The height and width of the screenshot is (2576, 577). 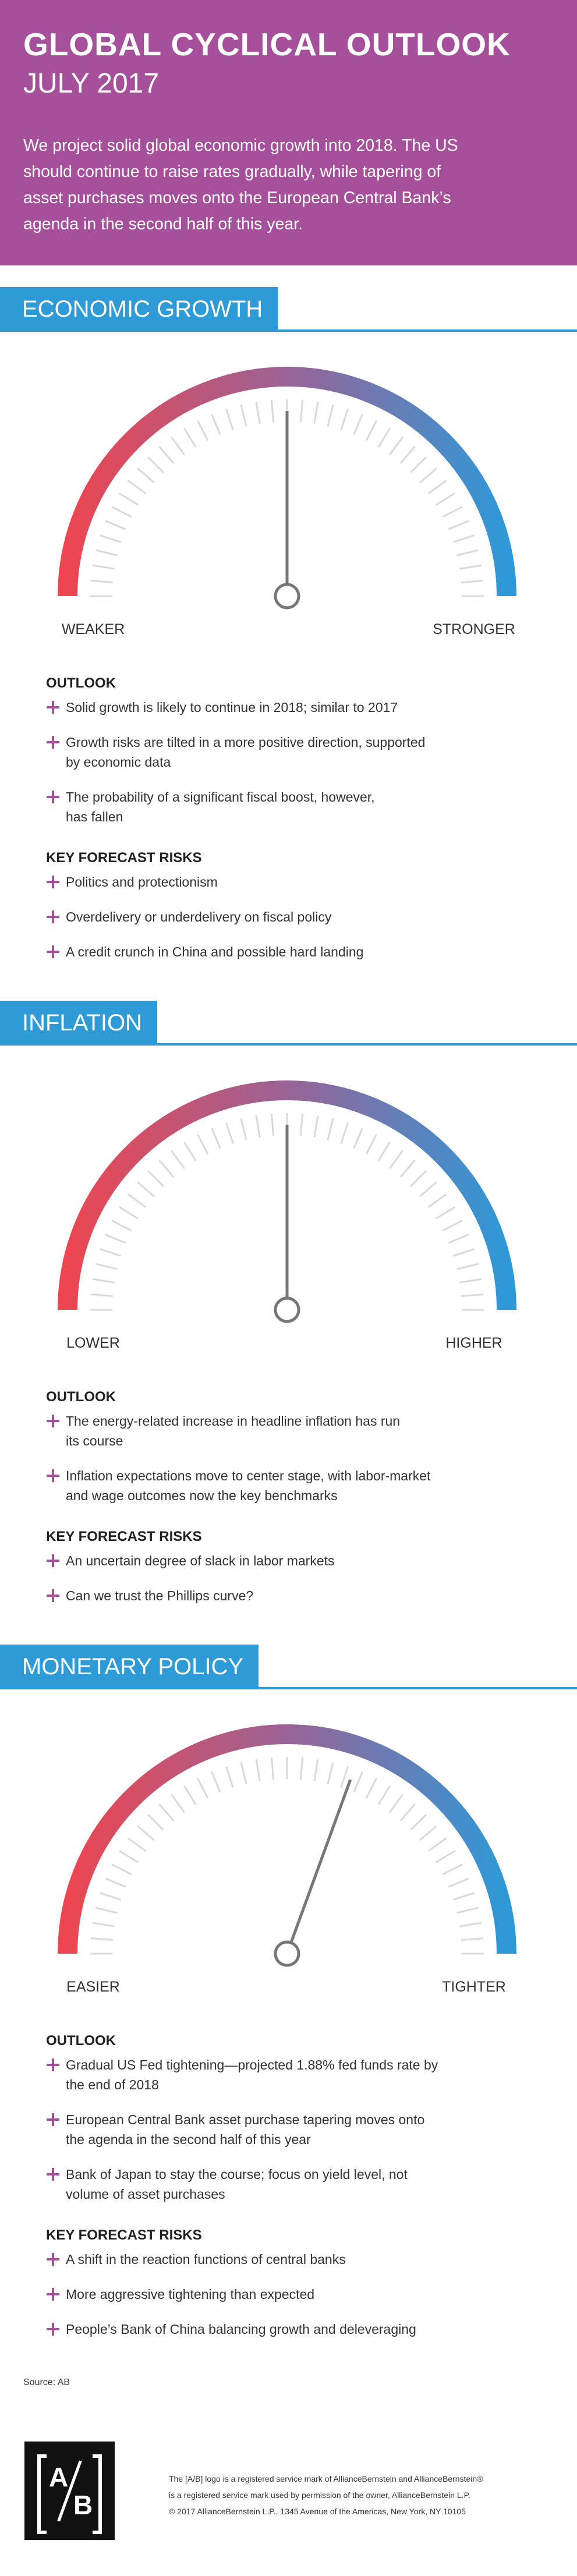 What do you see at coordinates (81, 1397) in the screenshot?
I see `list-heading: OUTLOOK` at bounding box center [81, 1397].